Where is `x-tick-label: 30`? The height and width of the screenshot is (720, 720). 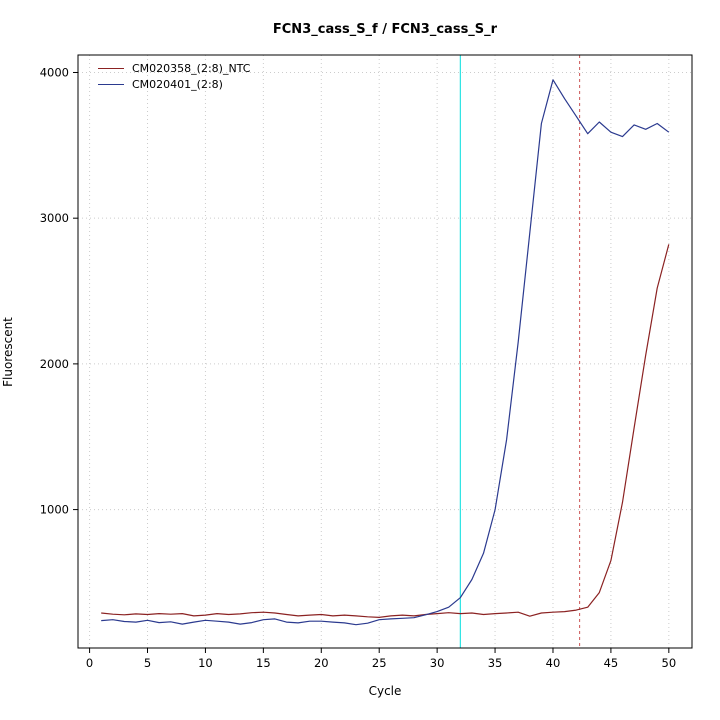 x-tick-label: 30 is located at coordinates (437, 663).